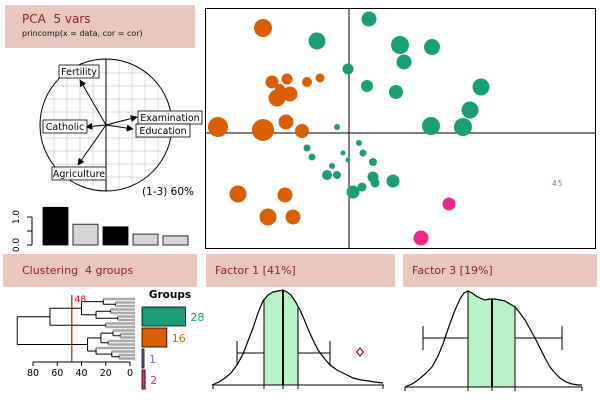 The image size is (600, 400). I want to click on group-size-label: 28, so click(197, 317).